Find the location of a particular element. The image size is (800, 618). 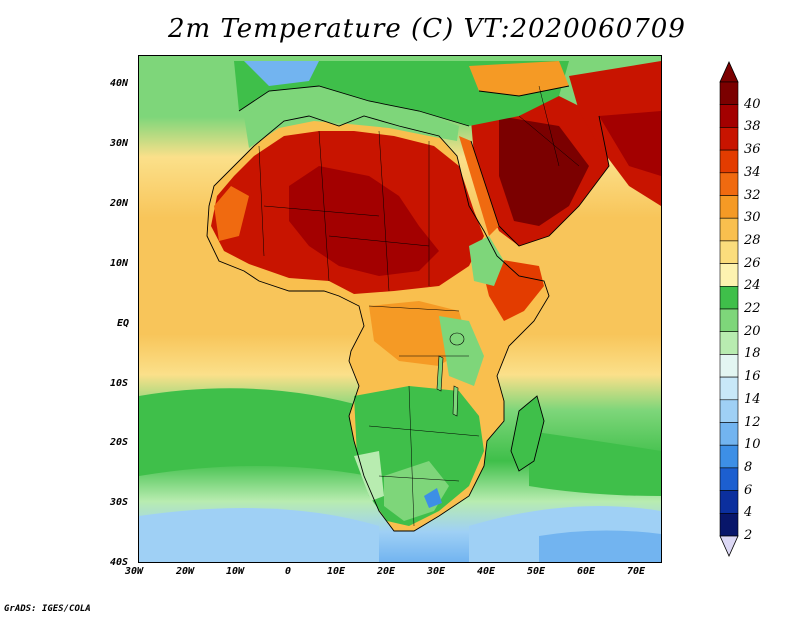

colorbar-label: 32 is located at coordinates (752, 195).